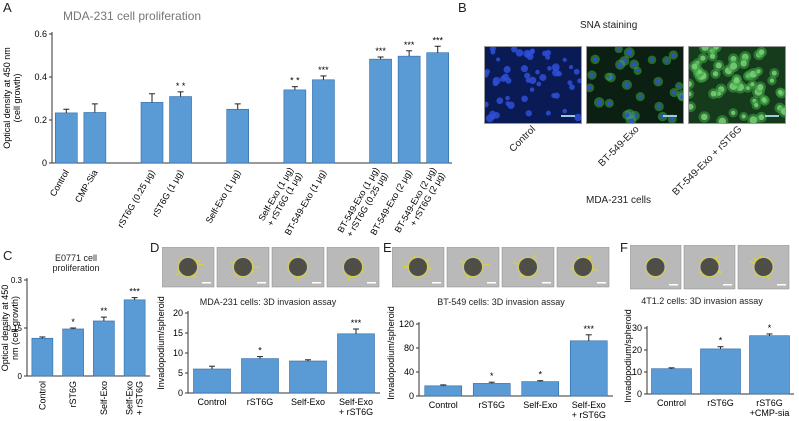 This screenshot has height=421, width=799. What do you see at coordinates (75, 263) in the screenshot?
I see `chart-title-c: E0771 cell proliferation` at bounding box center [75, 263].